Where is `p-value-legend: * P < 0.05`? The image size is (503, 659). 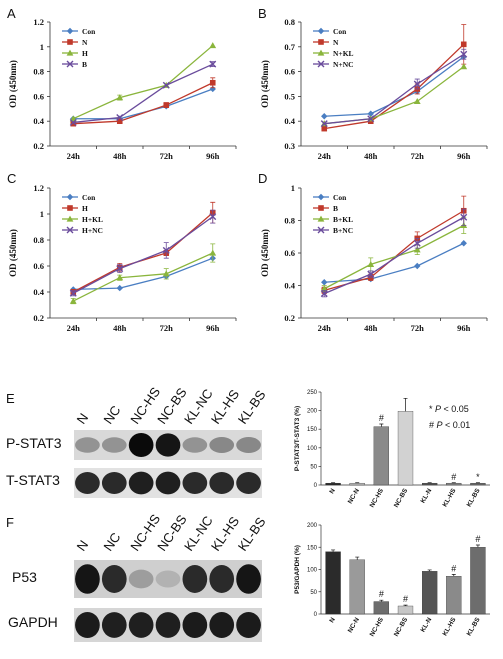
p-value-legend: * P < 0.05 is located at coordinates (449, 409).